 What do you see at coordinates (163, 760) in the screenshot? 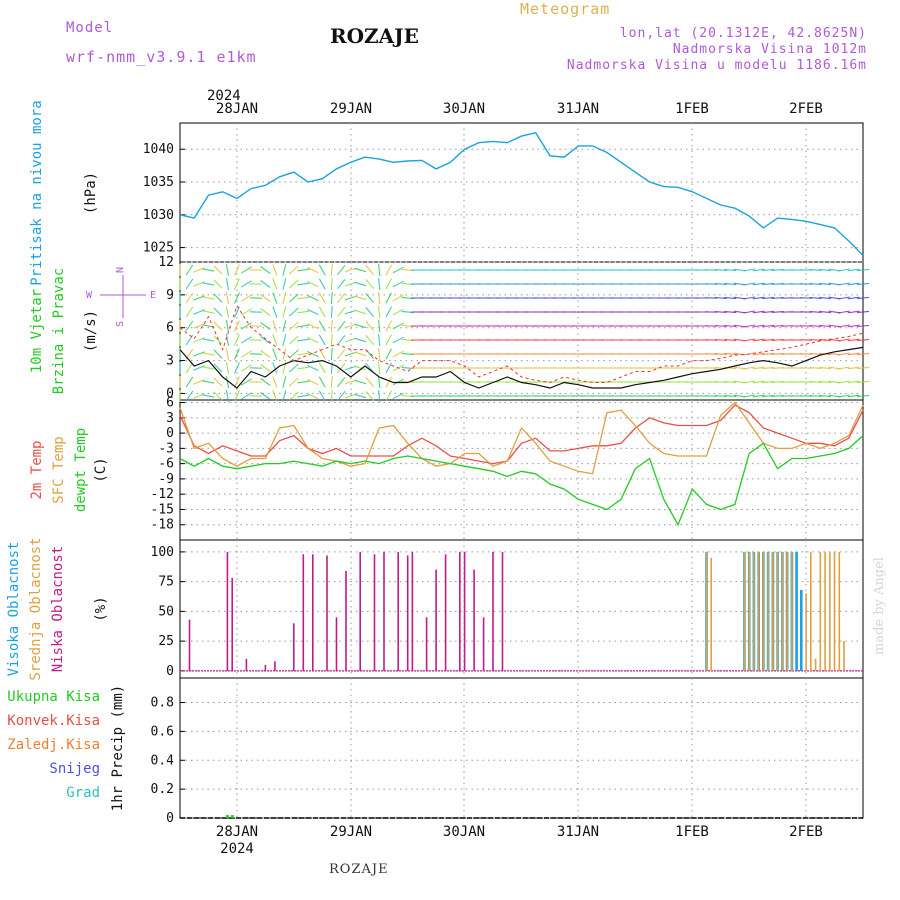
I see `y-tick-label: 0.4` at bounding box center [163, 760].